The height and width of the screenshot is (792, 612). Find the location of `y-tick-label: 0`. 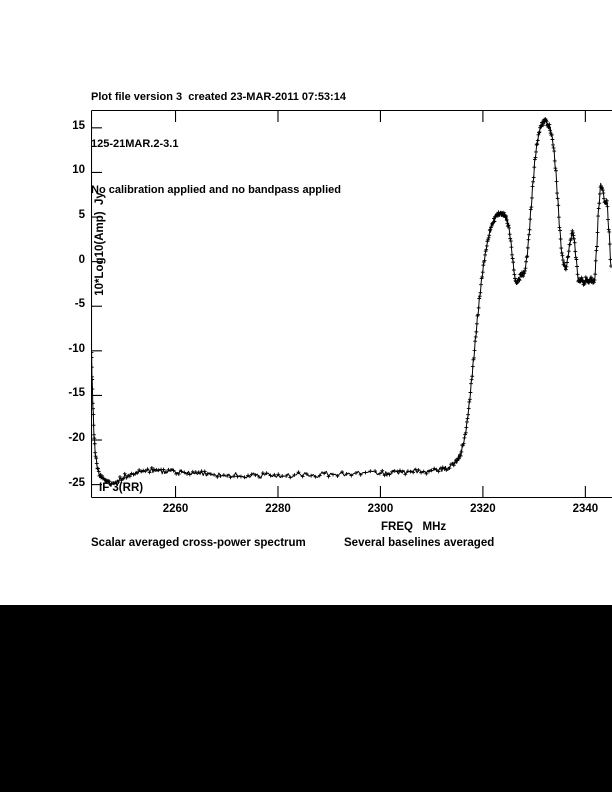

y-tick-label: 0 is located at coordinates (81, 259).